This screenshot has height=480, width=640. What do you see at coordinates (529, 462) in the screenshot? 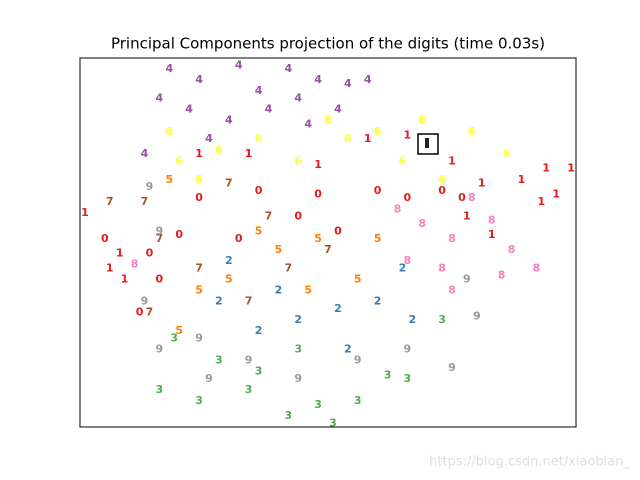
I see `watermark: https://blog.csdn.net/xiaobian_` at bounding box center [529, 462].